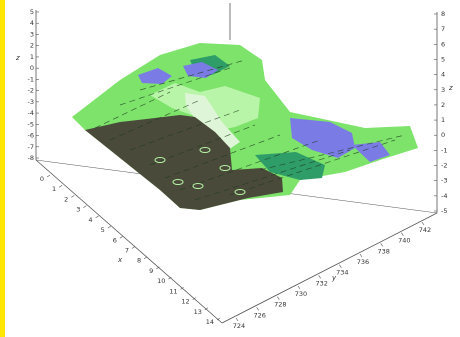  What do you see at coordinates (185, 302) in the screenshot?
I see `x-tick-label: 12` at bounding box center [185, 302].